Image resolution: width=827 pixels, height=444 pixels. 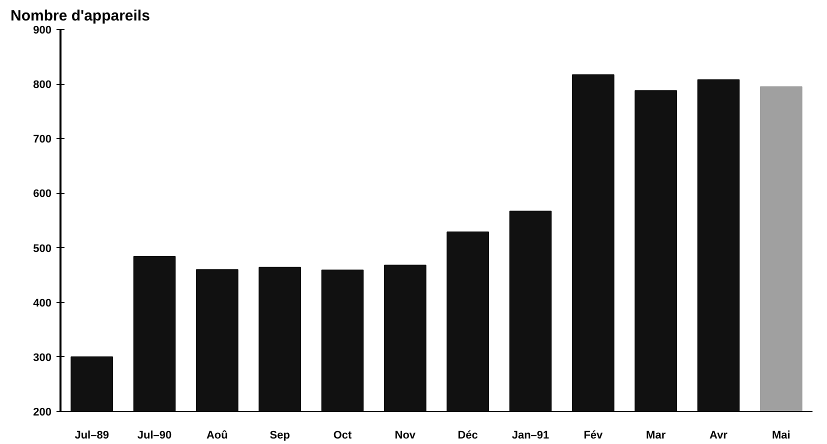 I want to click on x-tick-label: Aoû, so click(x=217, y=436).